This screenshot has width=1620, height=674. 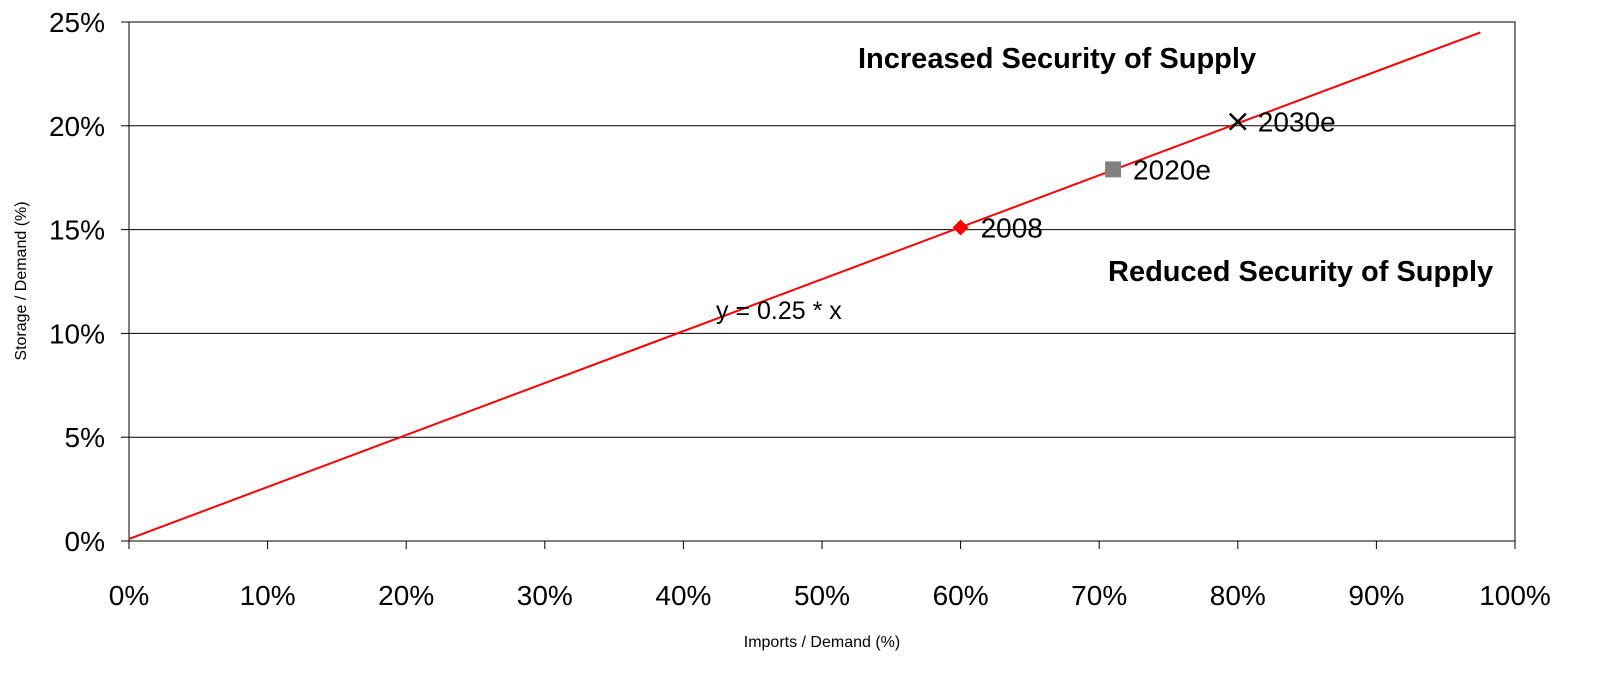 I want to click on y-tick-label: 15%, so click(x=77, y=230).